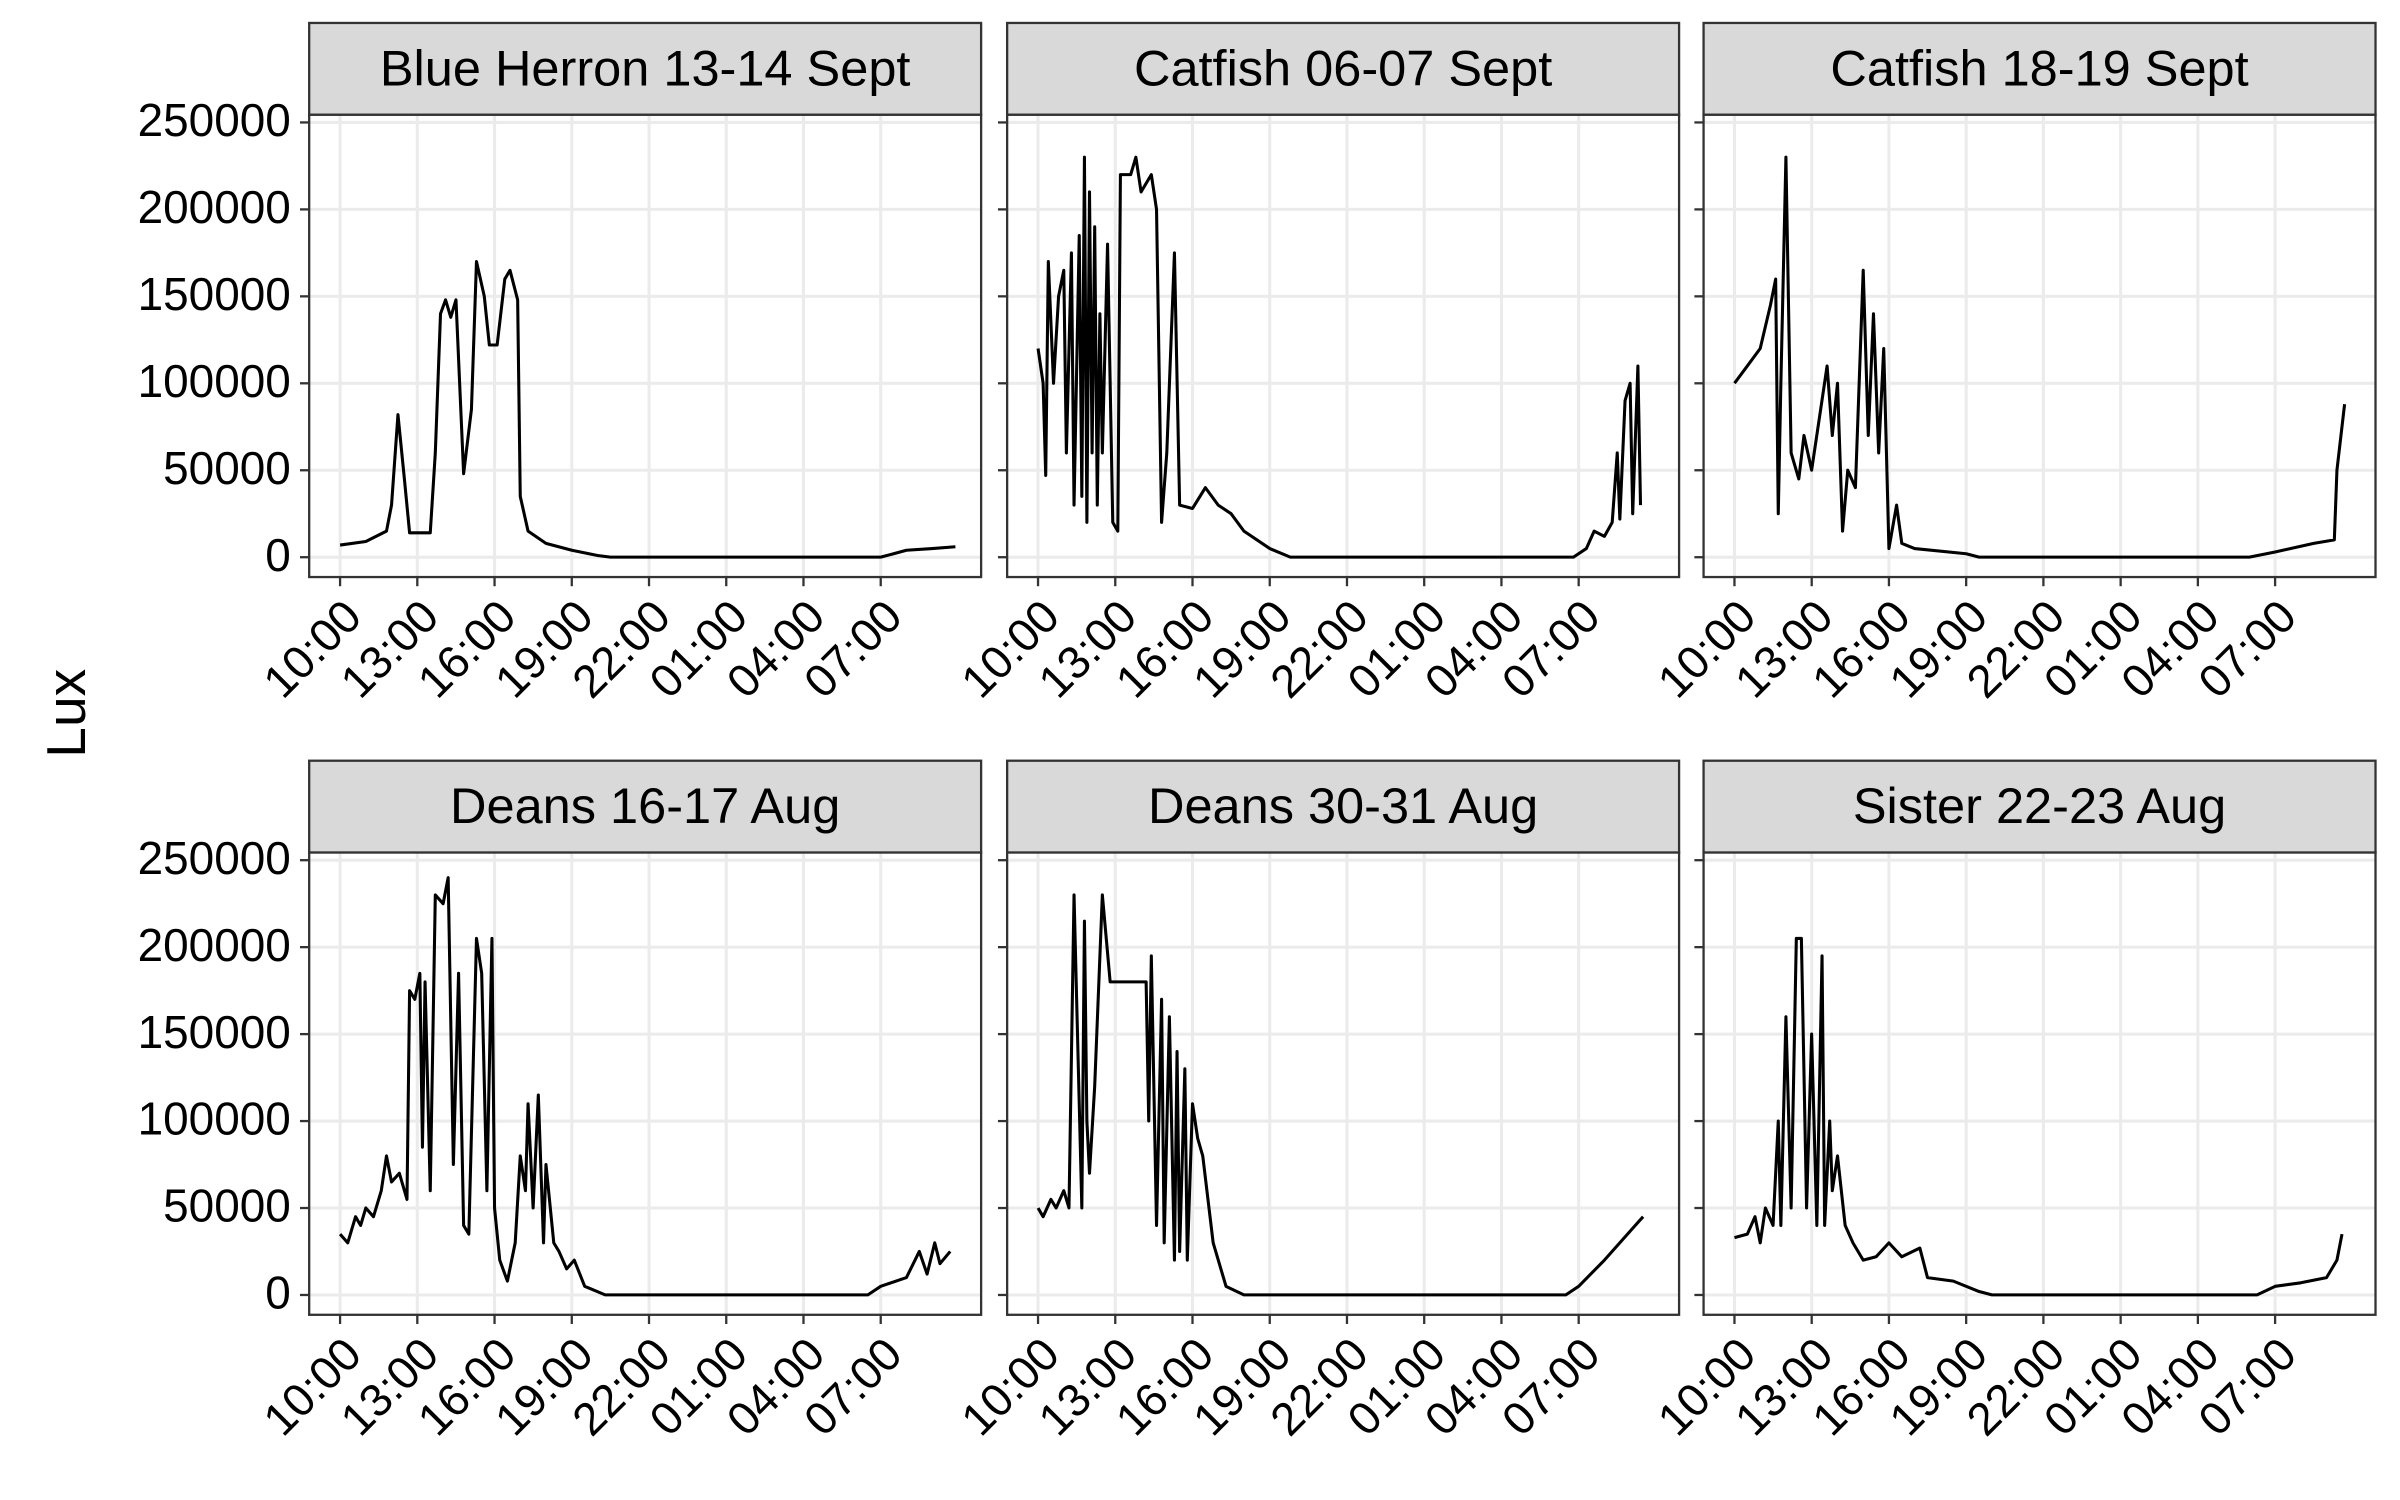 The image size is (2400, 1500). I want to click on panel-title: Catfish 18-19 Sept, so click(2039, 67).